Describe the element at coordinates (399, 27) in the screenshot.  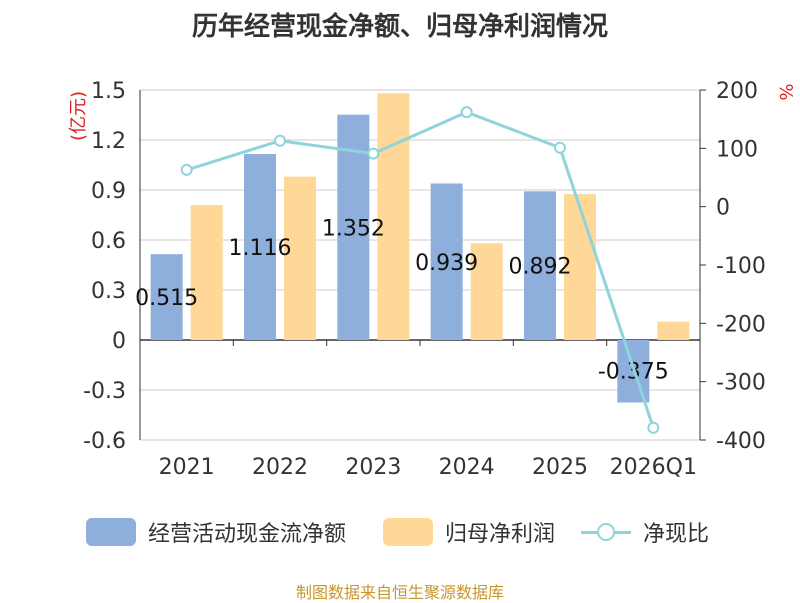
I see `chart-title: 历年经营现金净额、归母净利润情况` at that location.